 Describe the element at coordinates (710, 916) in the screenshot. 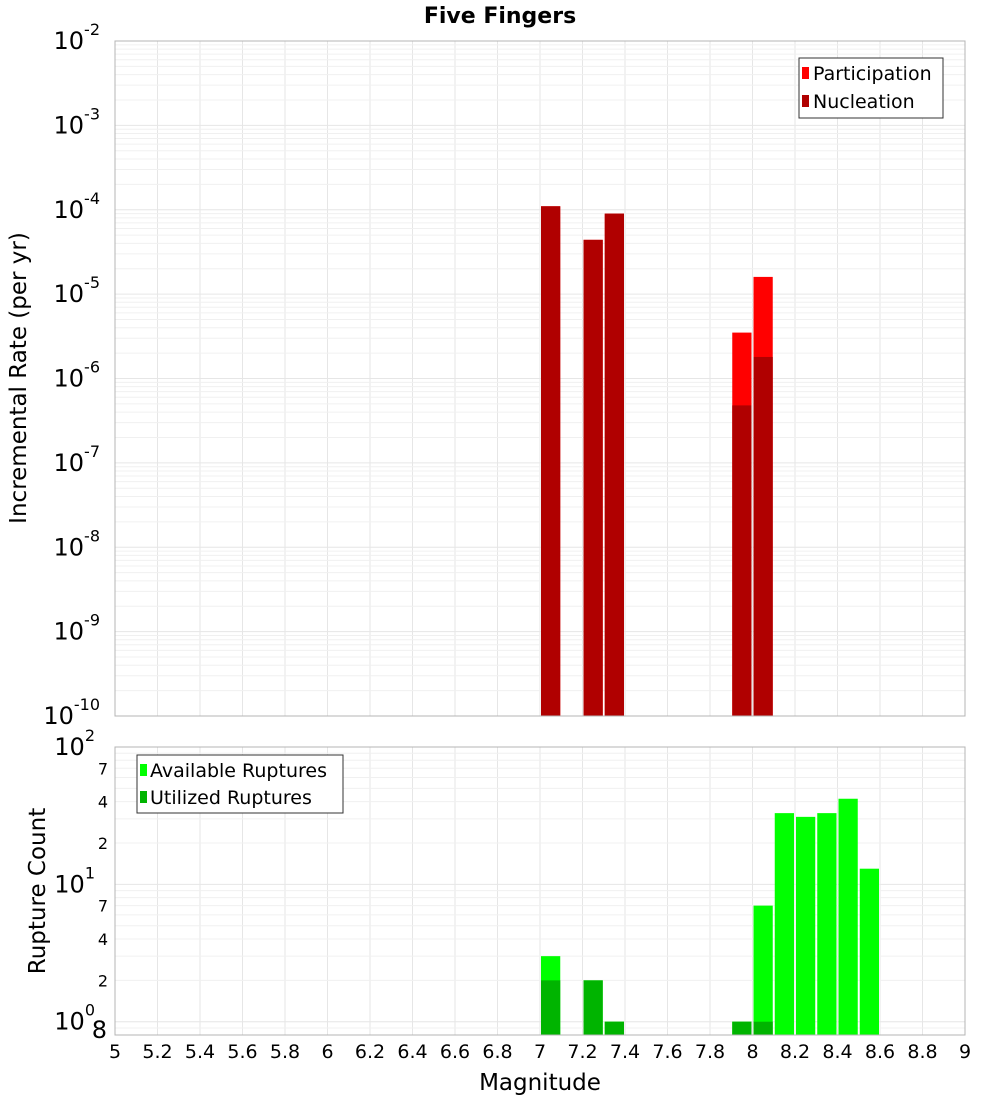

I see `bottom-bars` at that location.